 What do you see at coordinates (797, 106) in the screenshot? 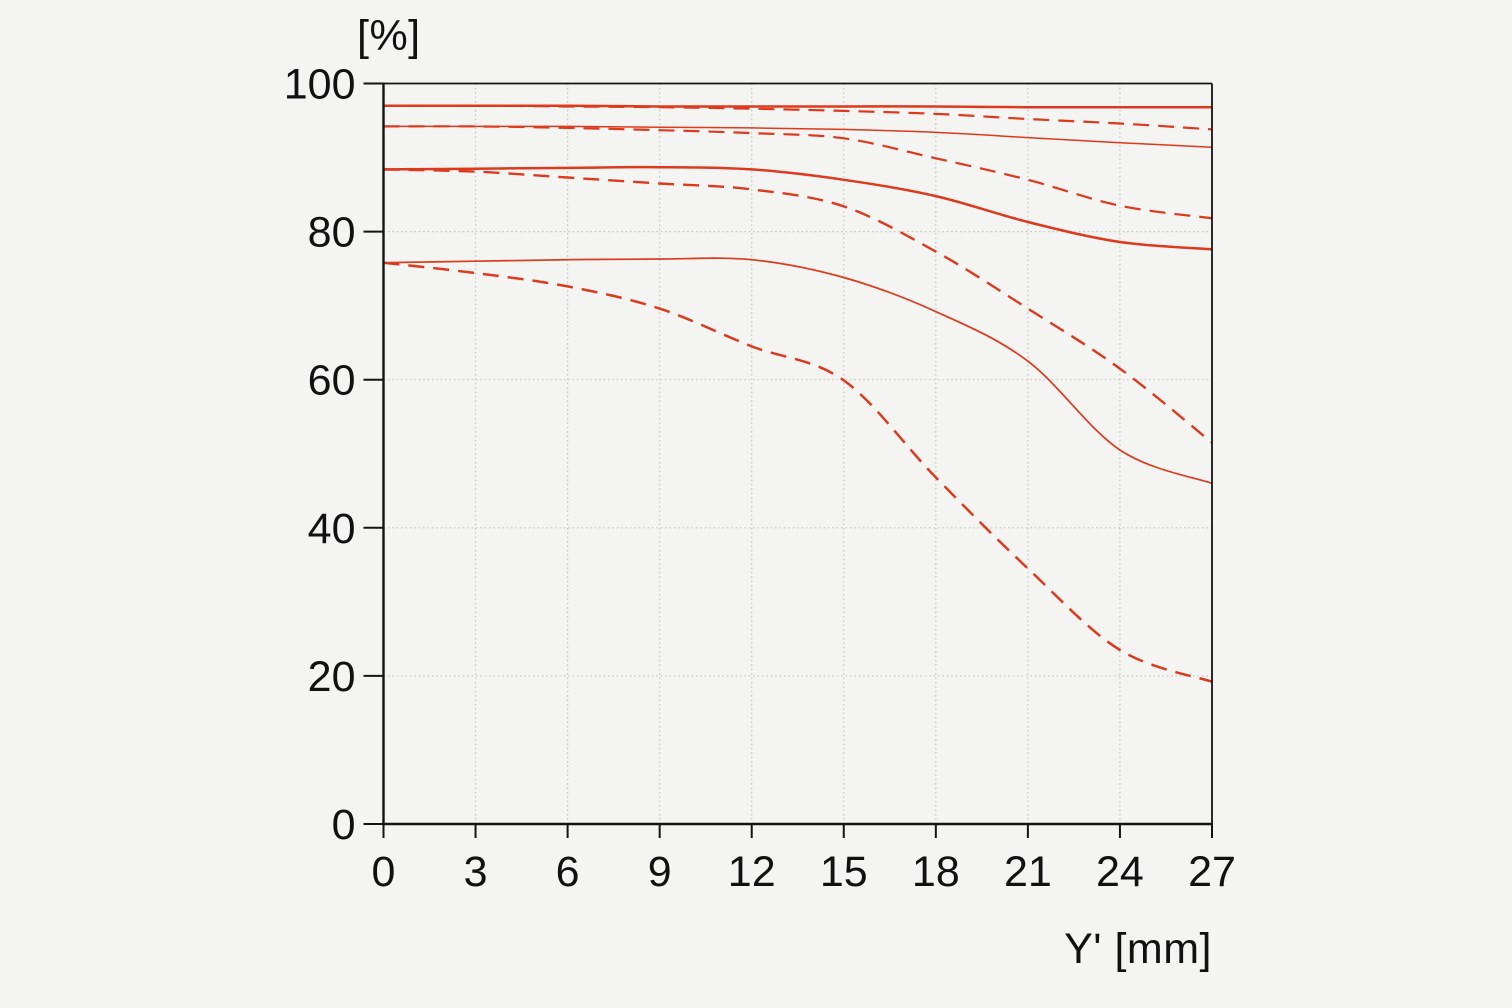
I see `curve-1-solid` at bounding box center [797, 106].